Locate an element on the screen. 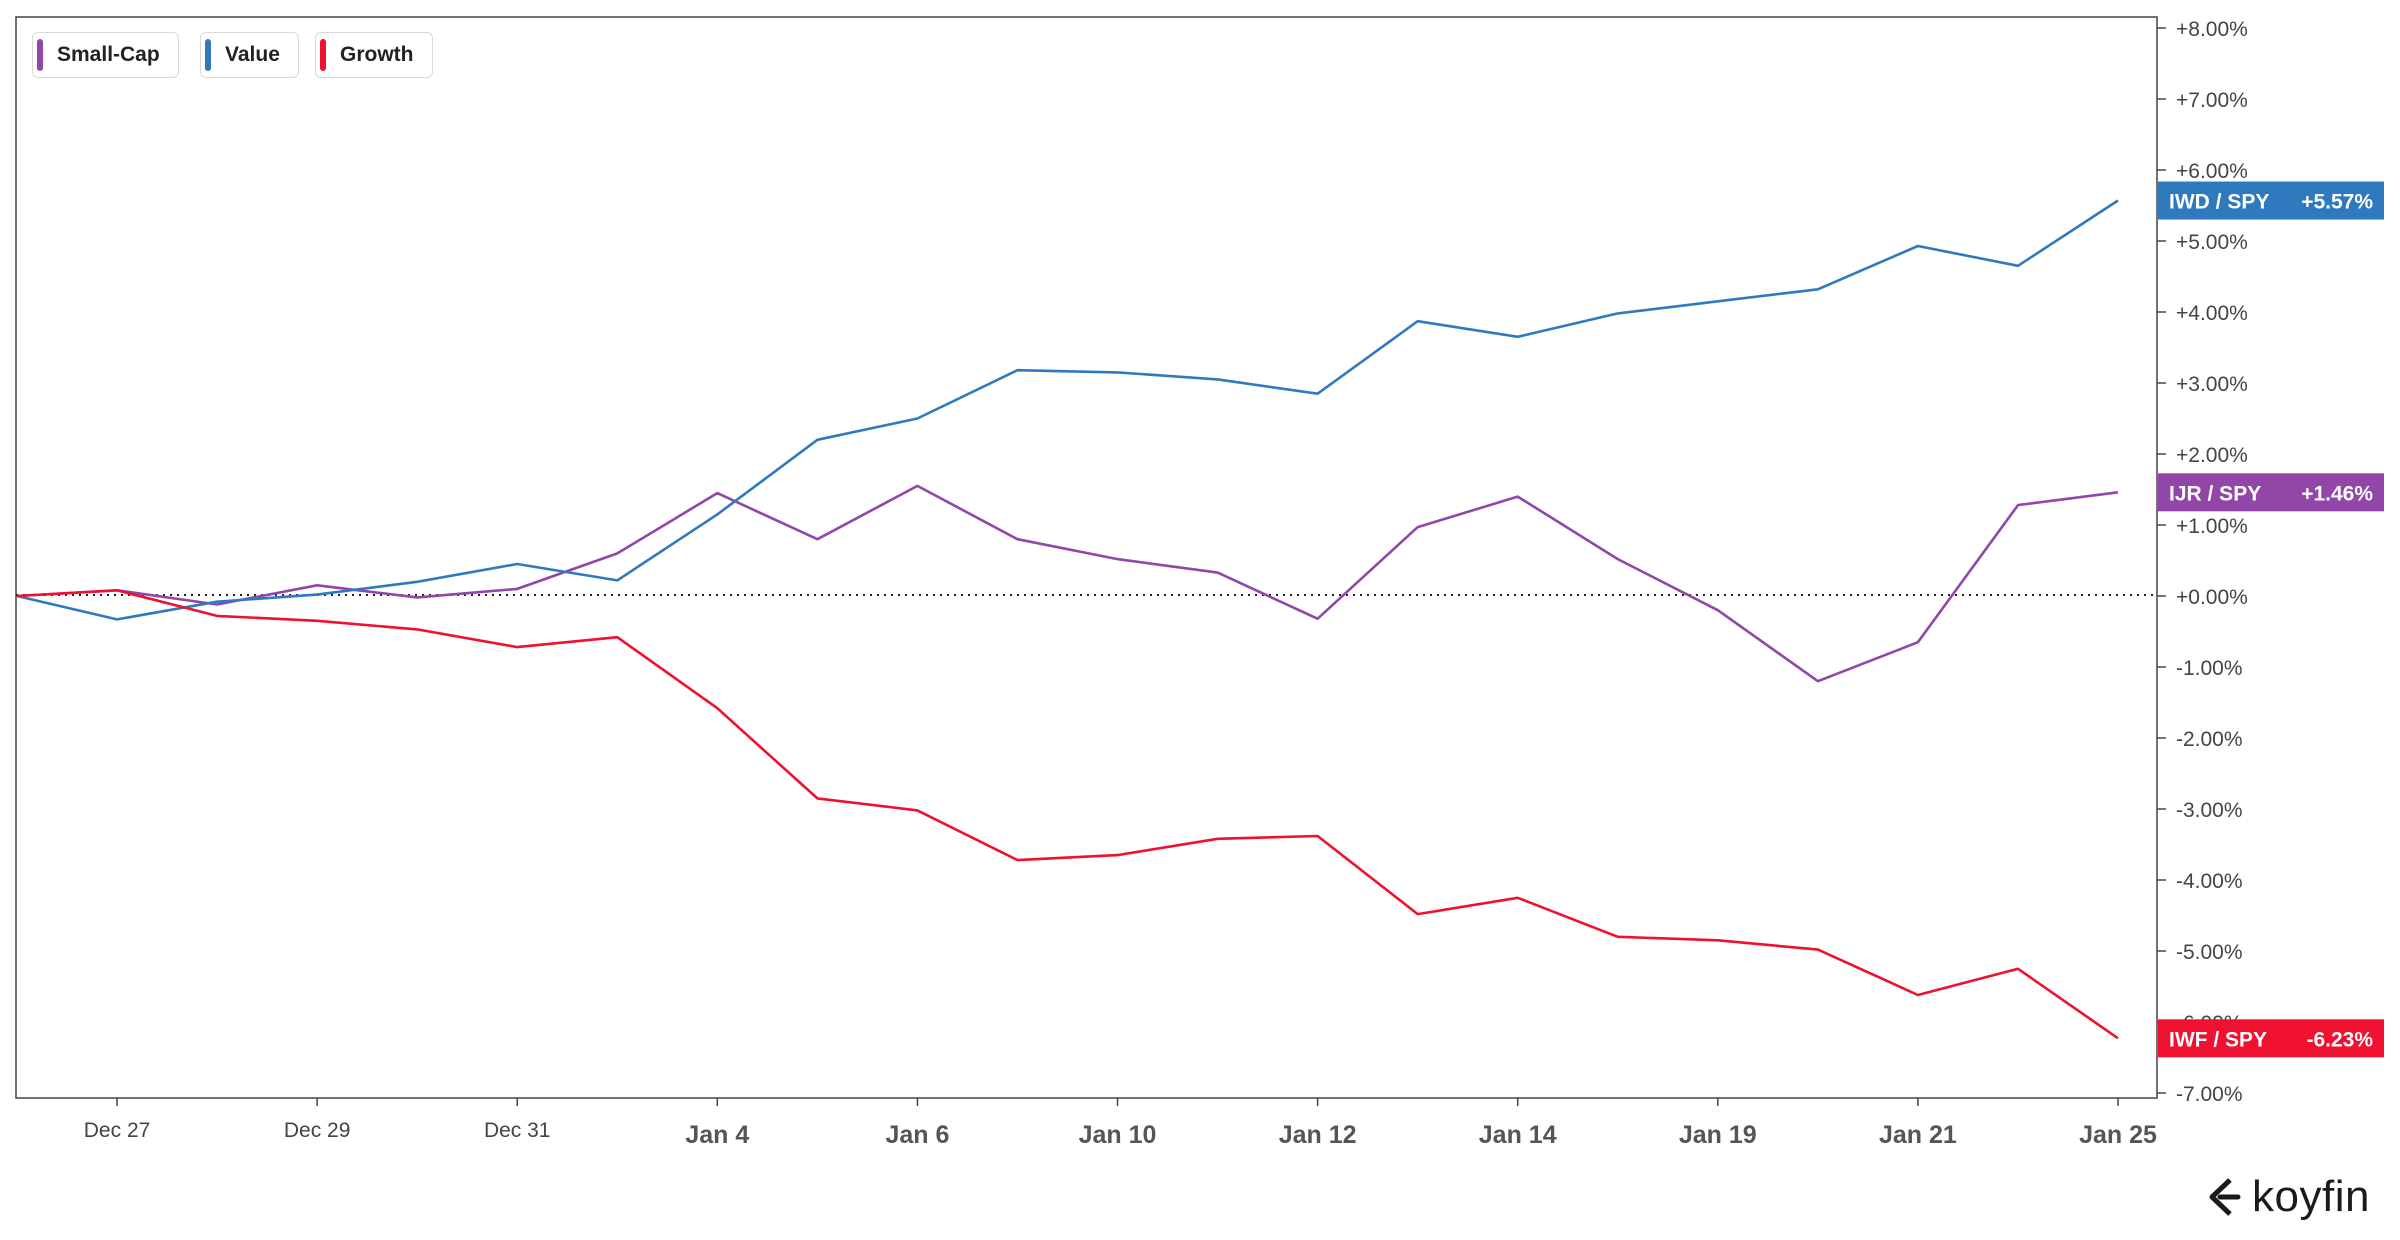  y-tick-label: +8.00% is located at coordinates (2212, 29).